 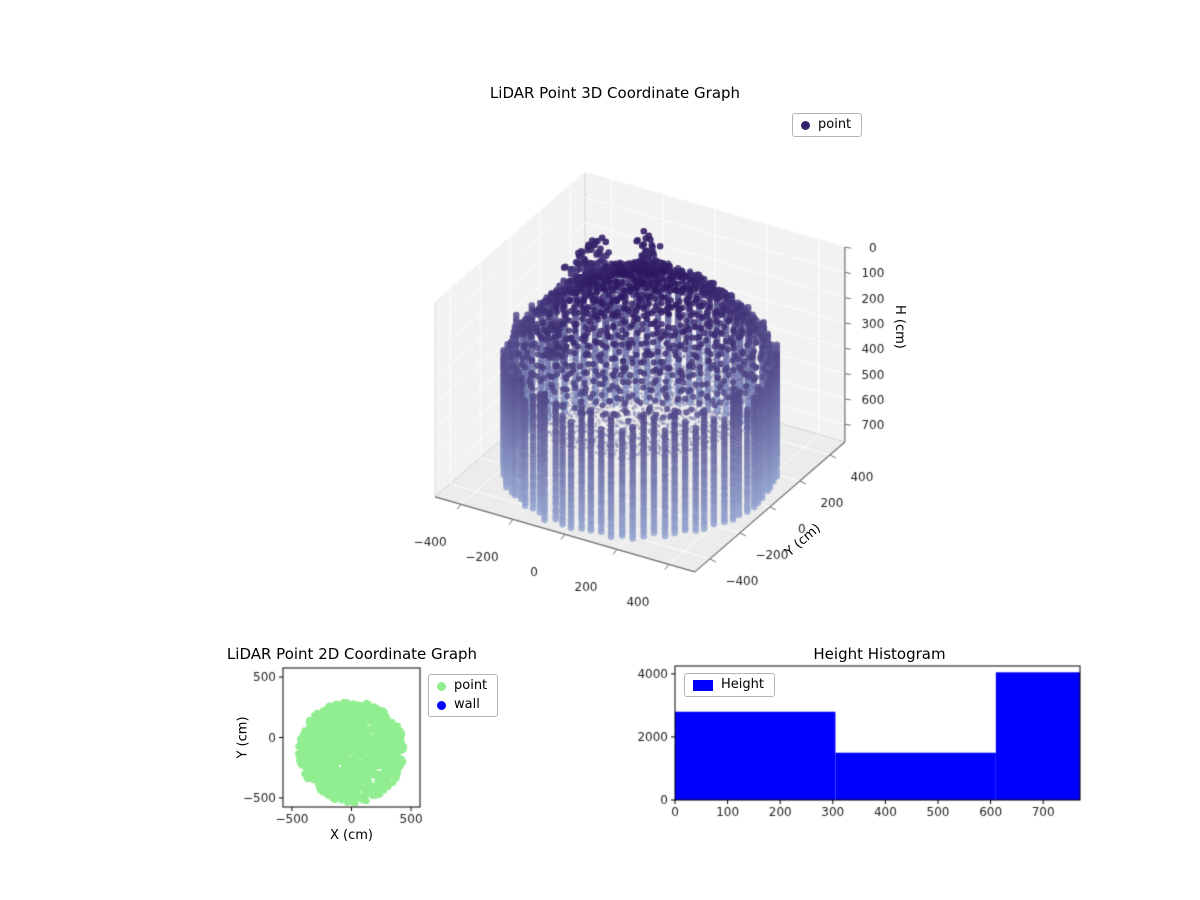 I want to click on histogram-legend: Height, so click(x=729, y=685).